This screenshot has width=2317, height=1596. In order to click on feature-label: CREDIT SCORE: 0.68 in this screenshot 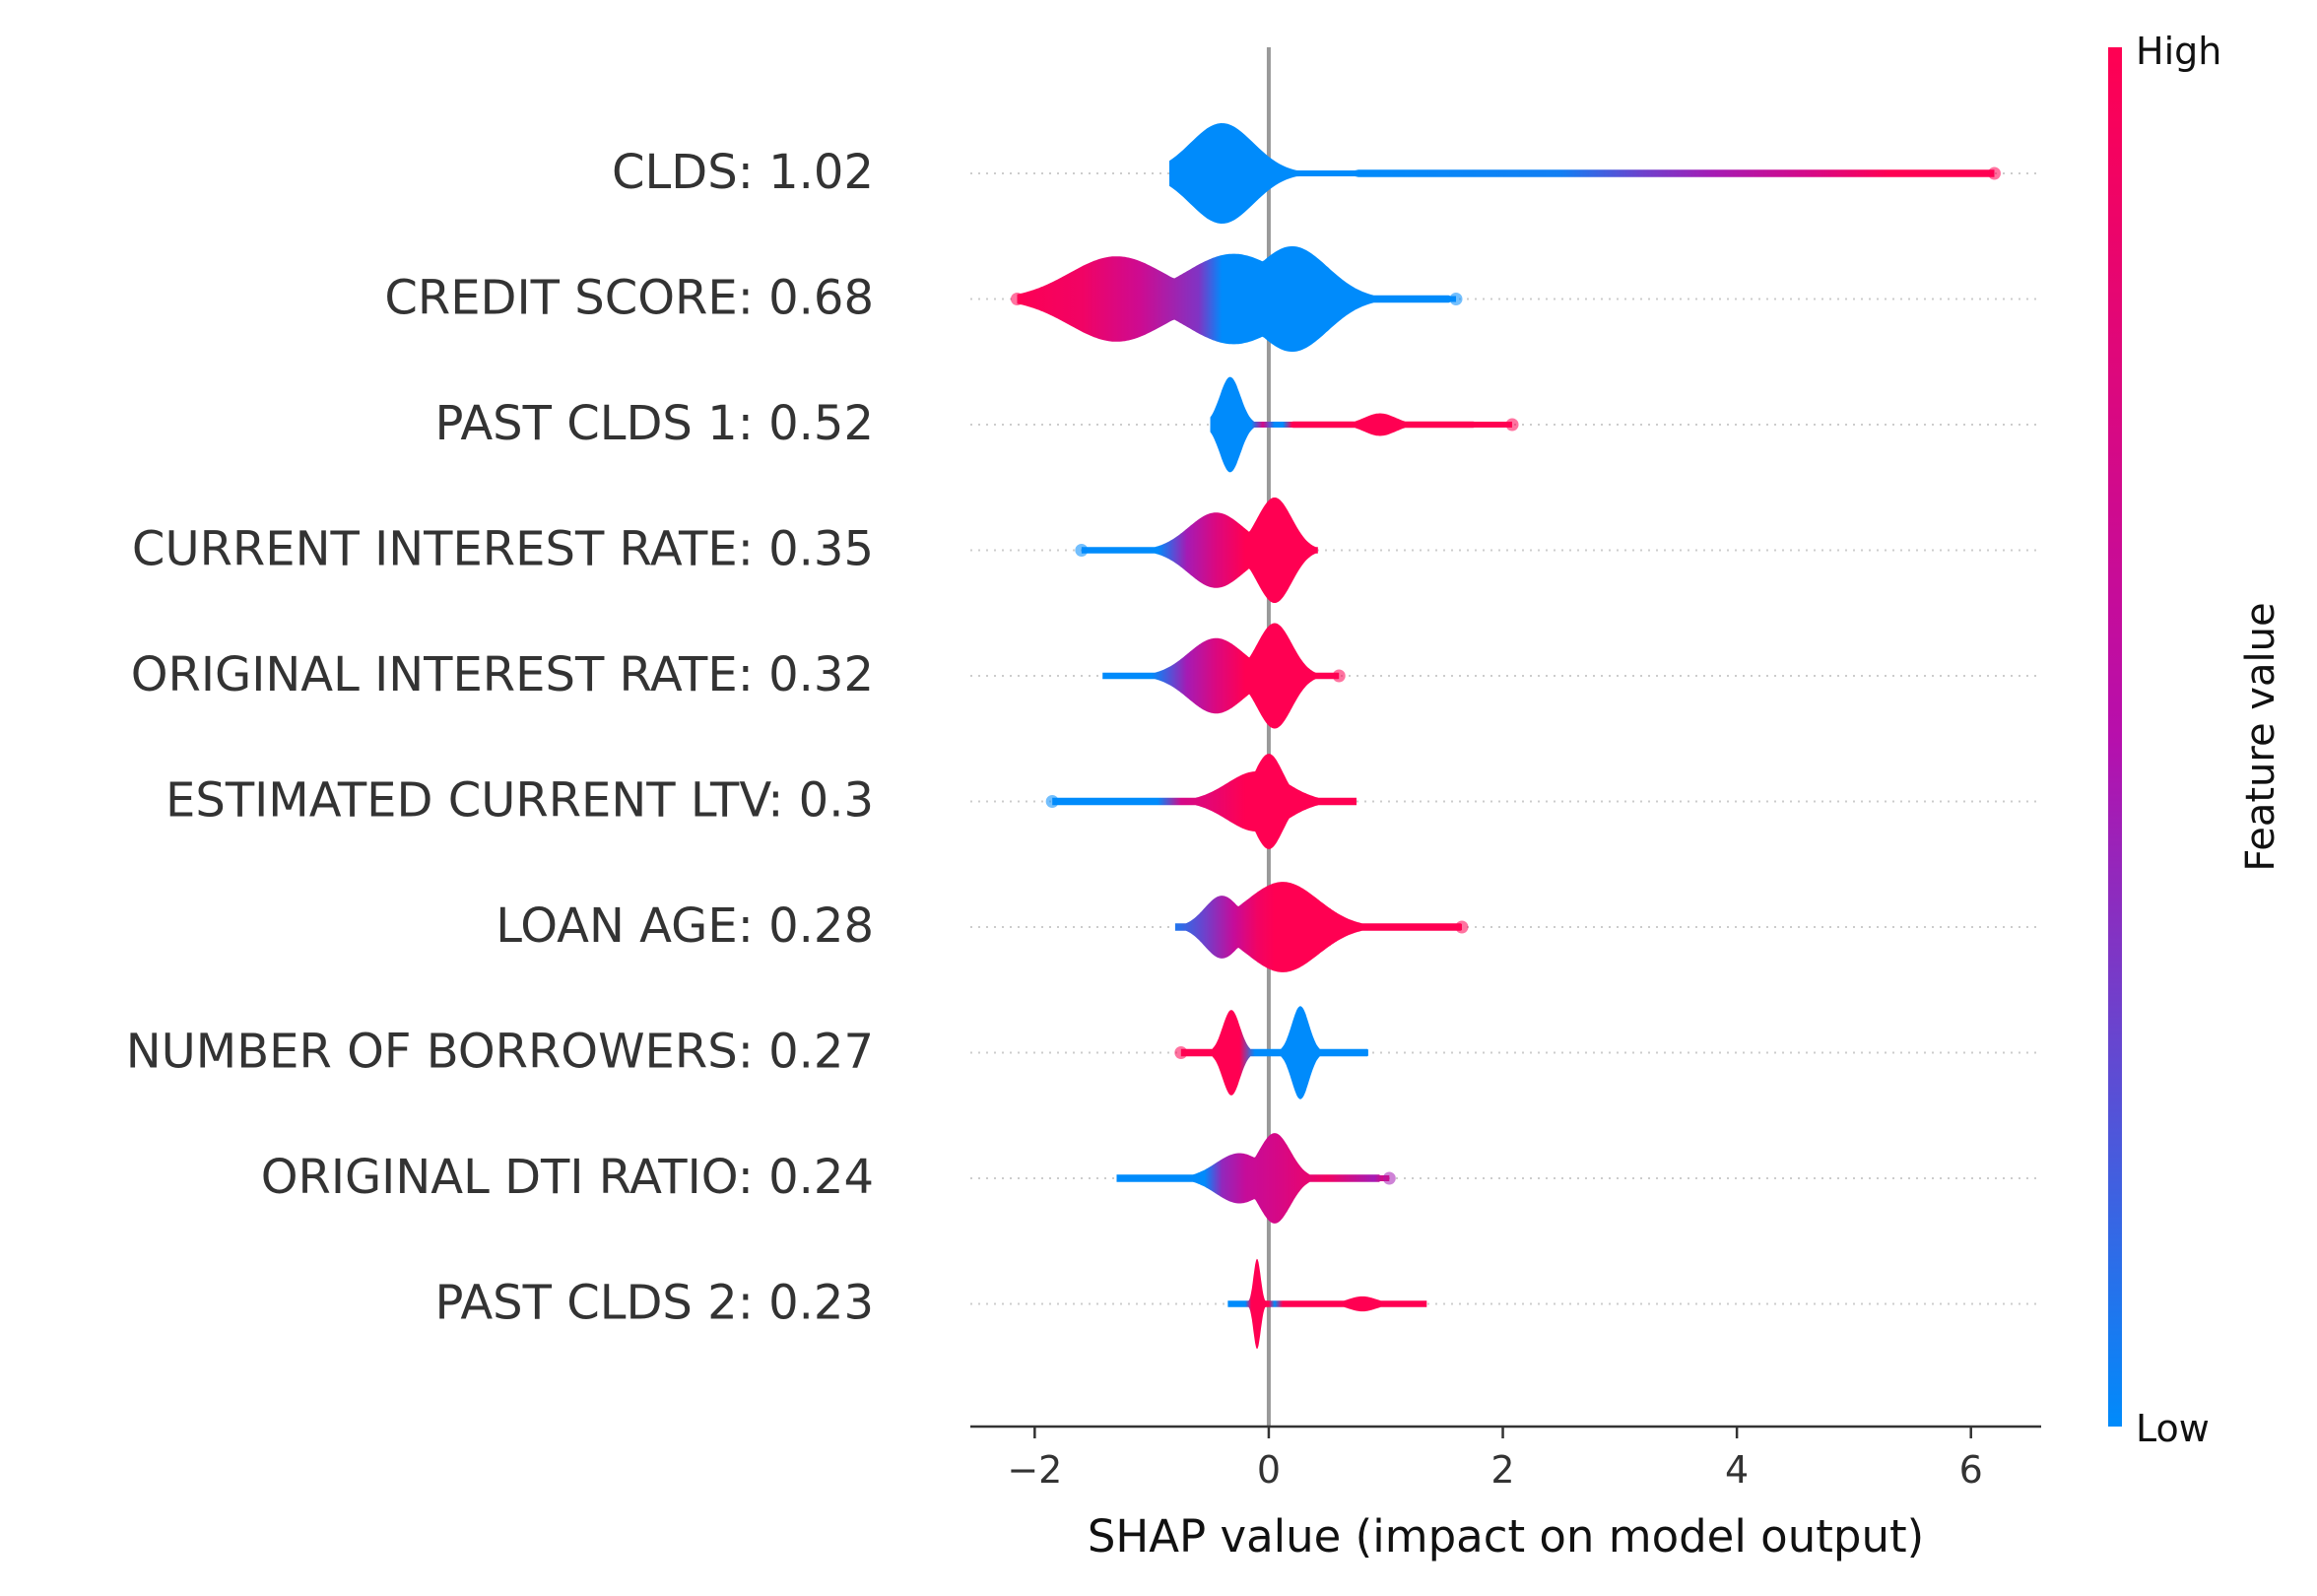, I will do `click(629, 299)`.